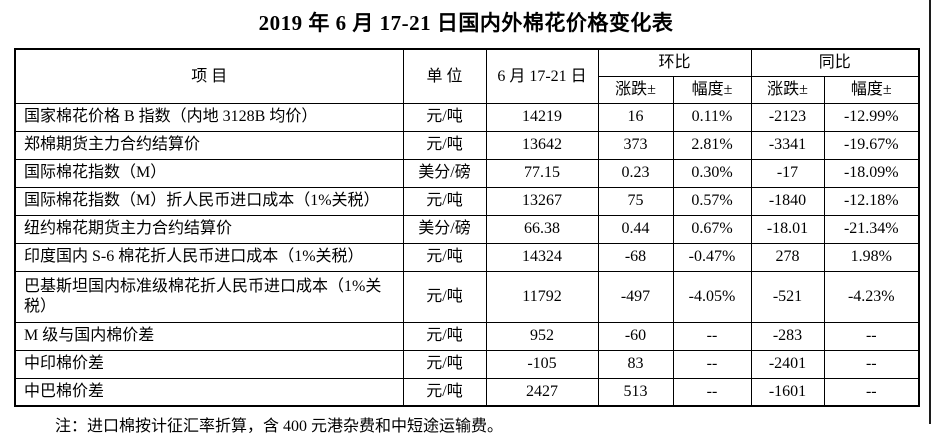 This screenshot has height=436, width=932. Describe the element at coordinates (871, 117) in the screenshot. I see `yoy-rate-cell: -12.99%` at that location.